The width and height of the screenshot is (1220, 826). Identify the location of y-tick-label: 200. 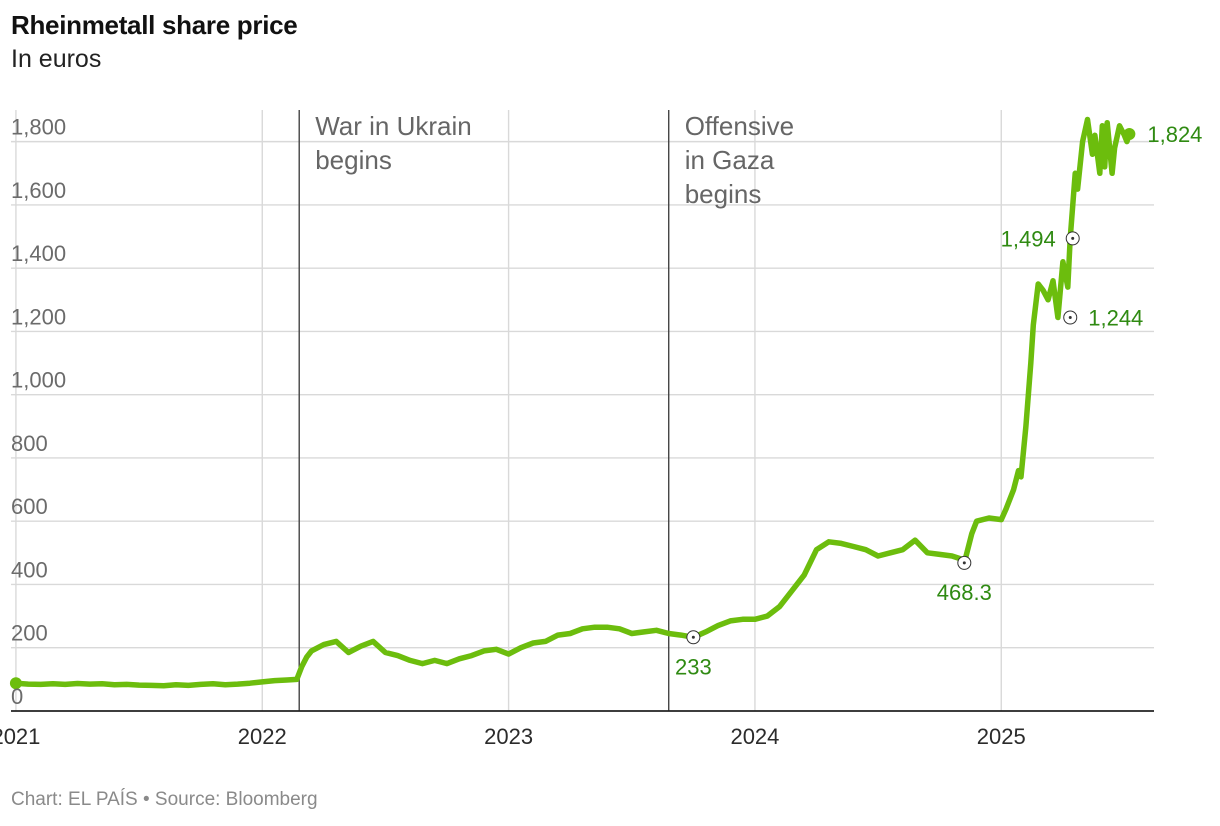
(29, 633).